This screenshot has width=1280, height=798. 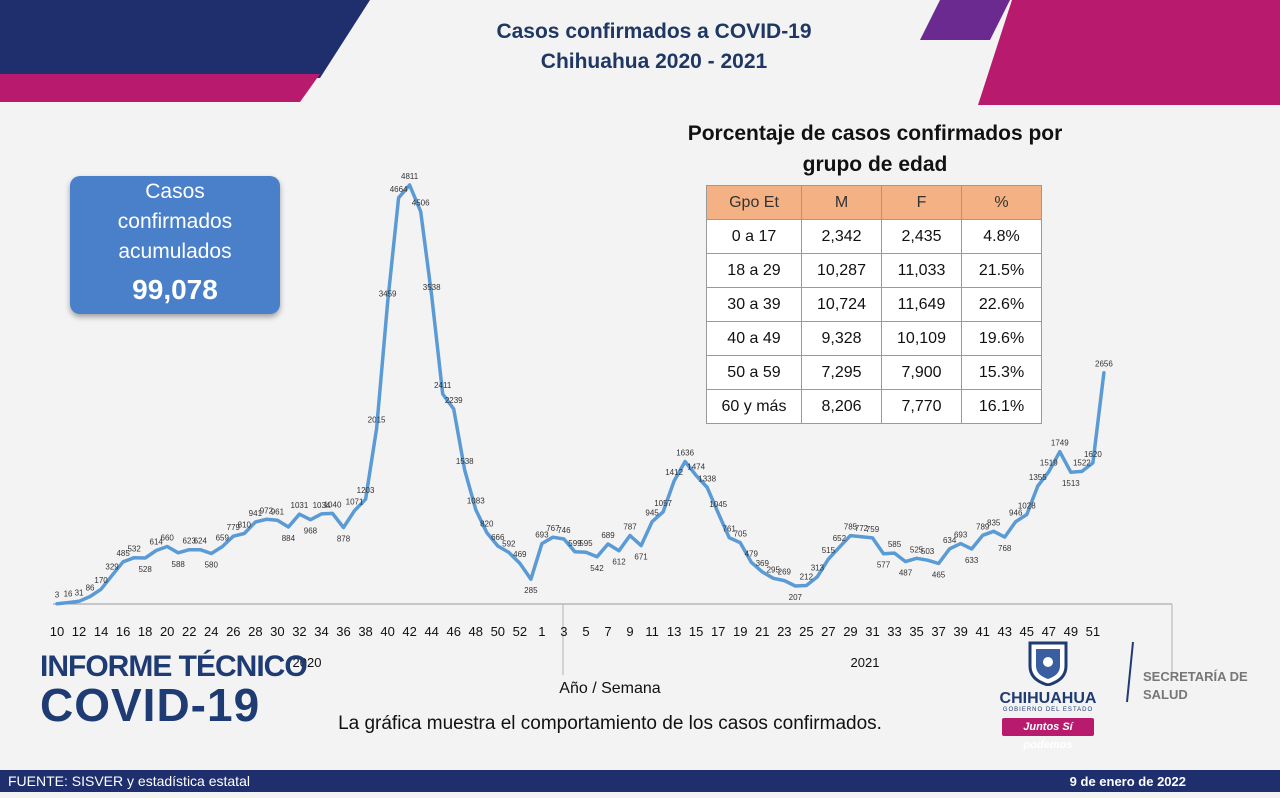 What do you see at coordinates (365, 631) in the screenshot?
I see `x-tick-label: 38` at bounding box center [365, 631].